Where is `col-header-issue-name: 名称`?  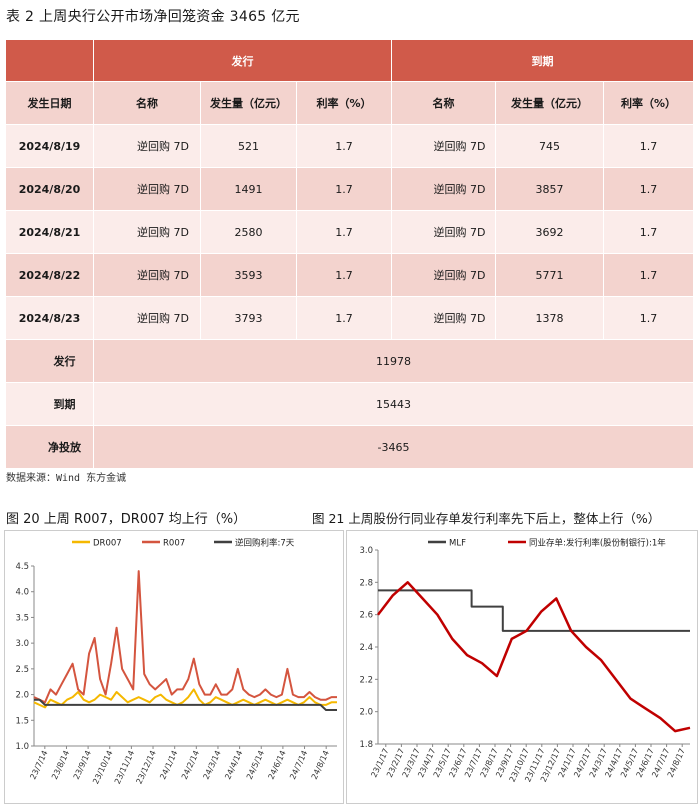
col-header-issue-name: 名称 is located at coordinates (147, 103).